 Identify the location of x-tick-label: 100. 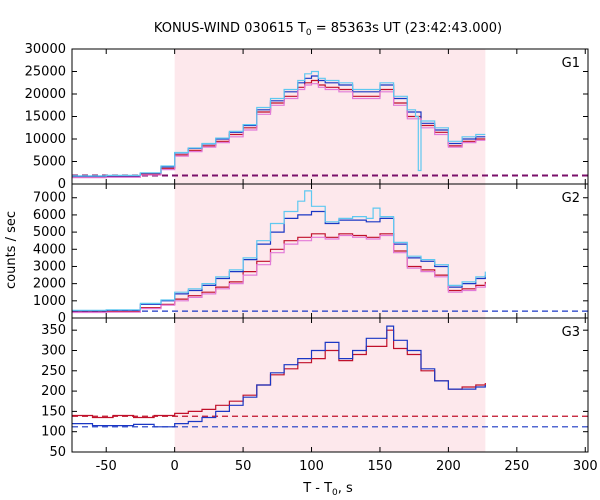
(311, 466).